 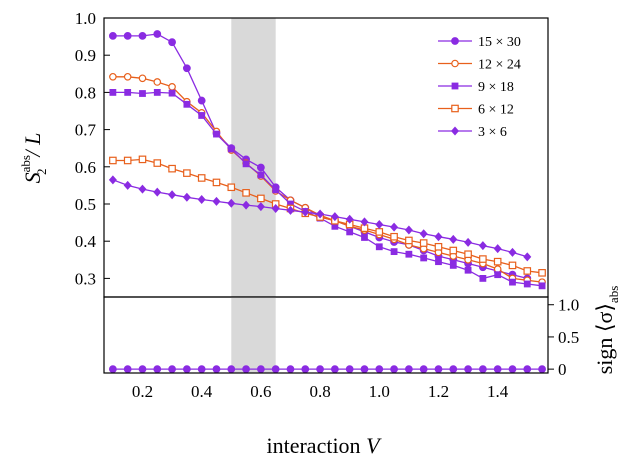 What do you see at coordinates (92, 148) in the screenshot?
I see `top-axis-ticks: 0.3 0.4 0.5 0.6 0.7 0.8 0.9 1.0` at bounding box center [92, 148].